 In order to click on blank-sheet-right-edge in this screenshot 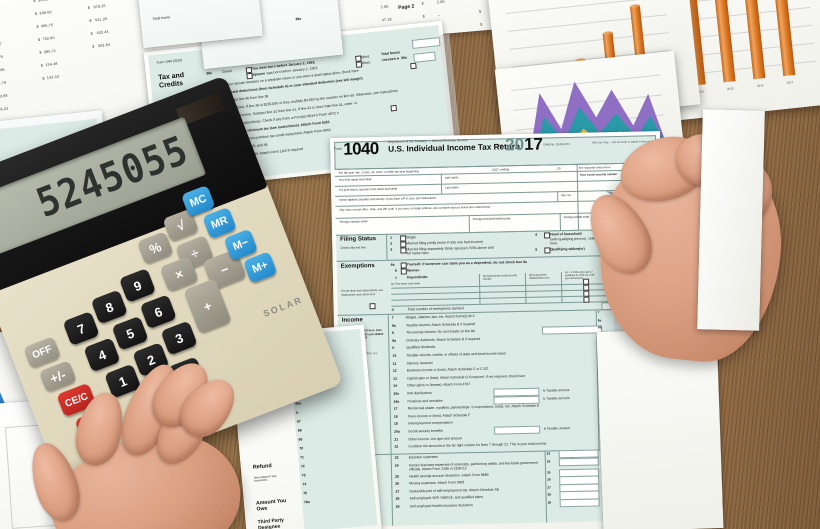, I will do `click(731, 220)`.